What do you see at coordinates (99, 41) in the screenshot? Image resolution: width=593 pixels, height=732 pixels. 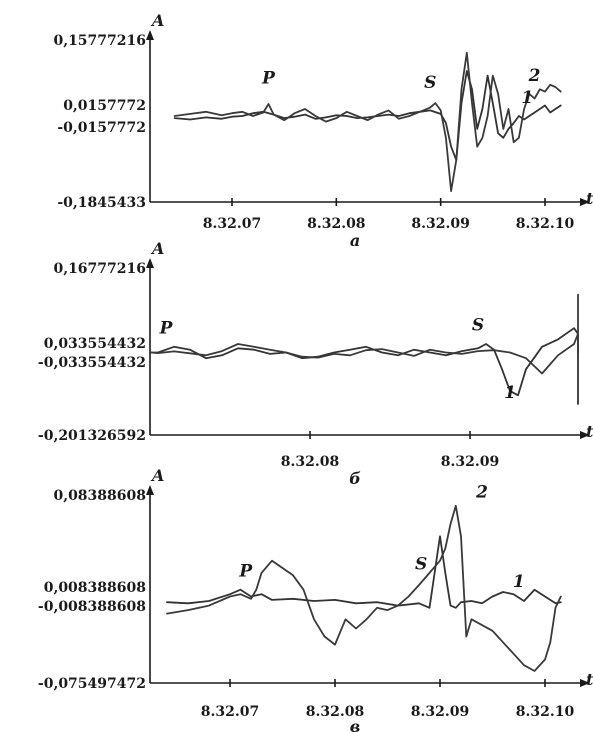 I see `y-tick-label: 0,15777216` at bounding box center [99, 41].